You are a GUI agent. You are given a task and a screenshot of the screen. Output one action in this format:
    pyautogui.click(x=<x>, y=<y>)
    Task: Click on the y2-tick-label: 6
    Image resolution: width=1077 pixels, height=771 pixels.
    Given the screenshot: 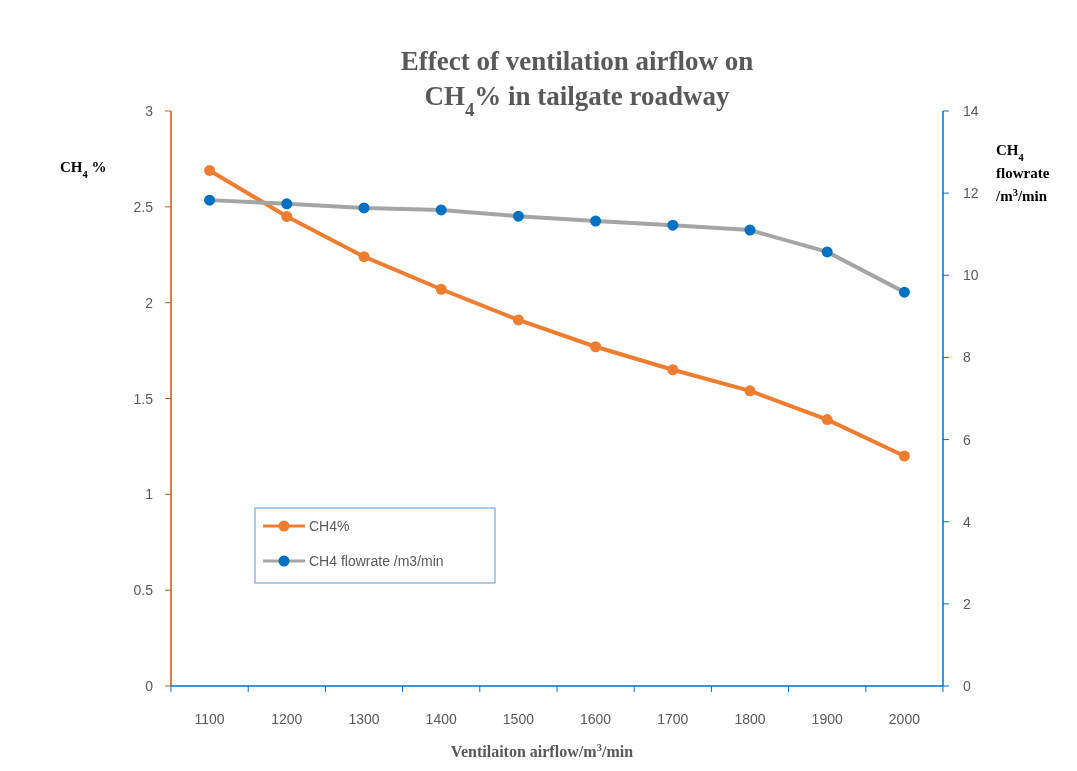 What is the action you would take?
    pyautogui.click(x=967, y=439)
    